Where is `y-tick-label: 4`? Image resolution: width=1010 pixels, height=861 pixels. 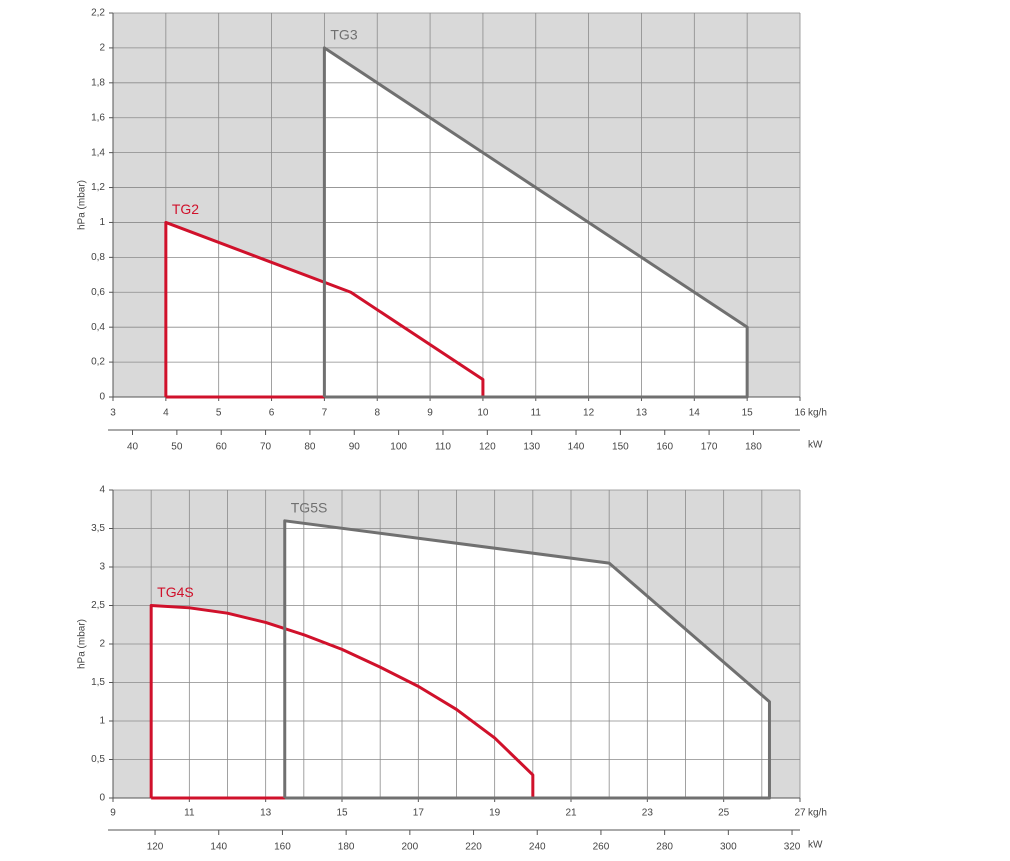 y-tick-label: 4 is located at coordinates (102, 490).